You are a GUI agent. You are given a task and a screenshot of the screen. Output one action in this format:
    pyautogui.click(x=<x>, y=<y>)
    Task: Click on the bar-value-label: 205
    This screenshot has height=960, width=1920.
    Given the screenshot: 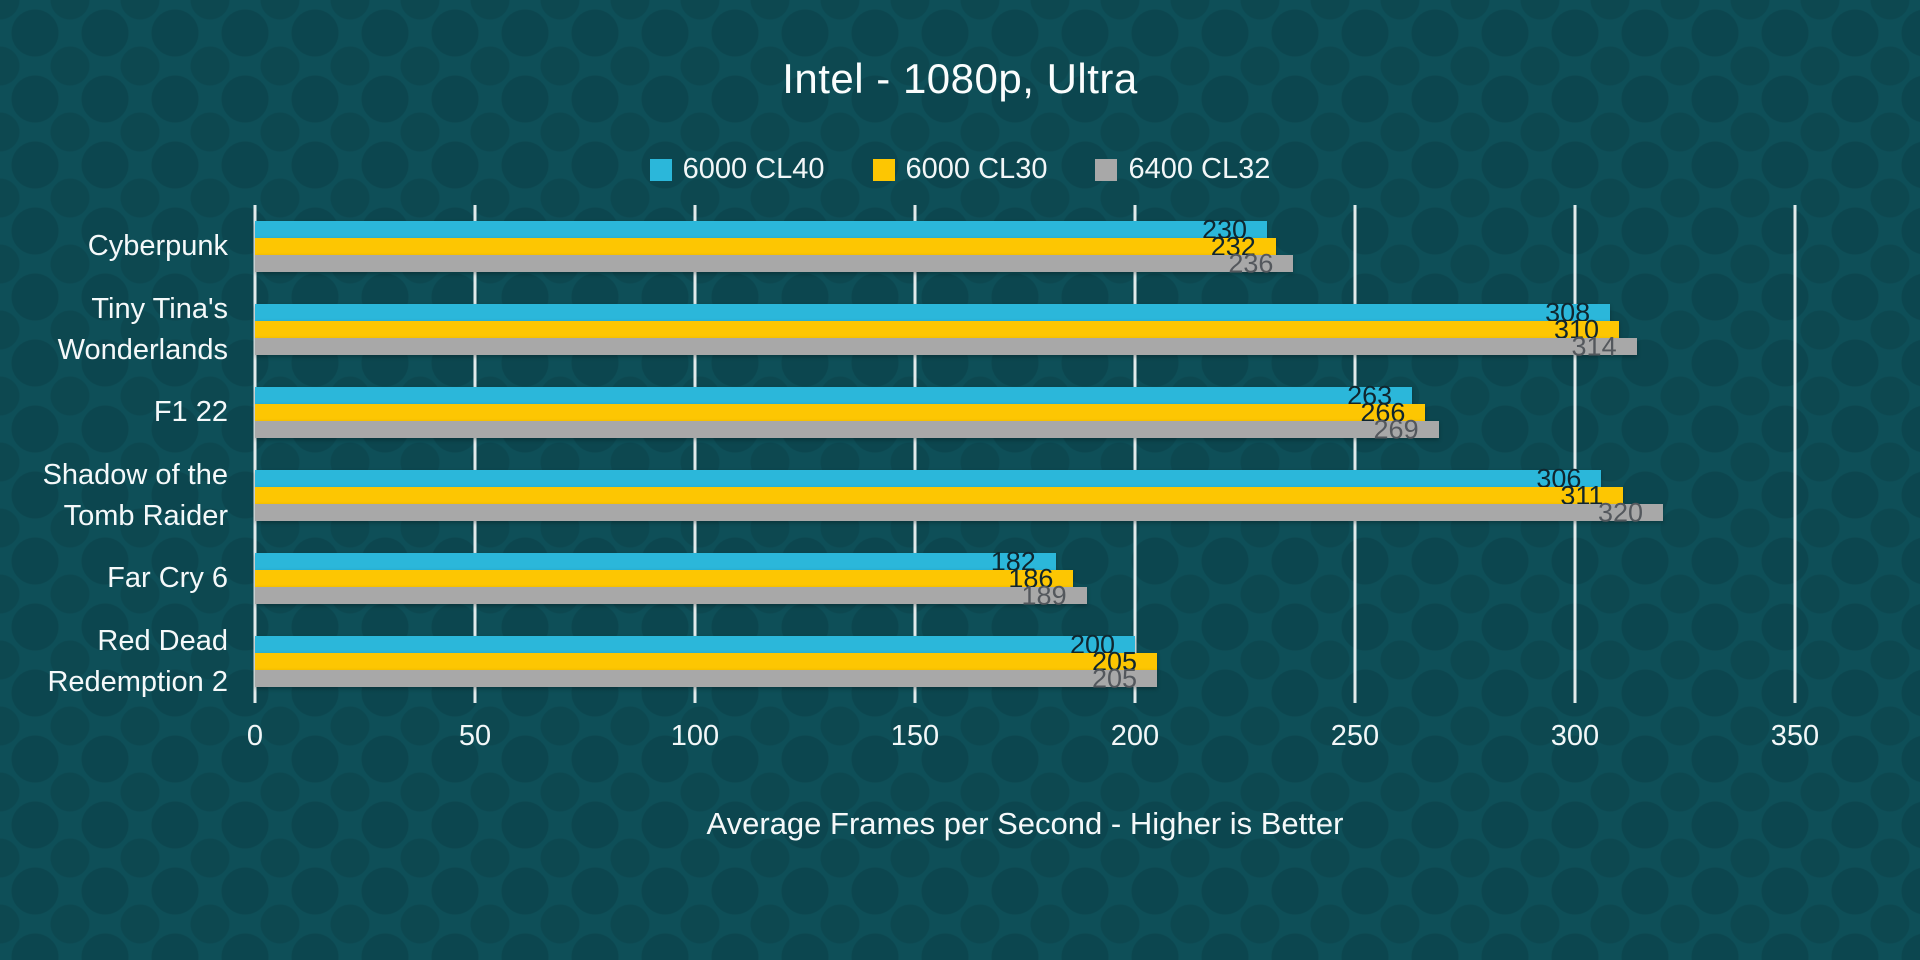 What is the action you would take?
    pyautogui.click(x=1114, y=678)
    